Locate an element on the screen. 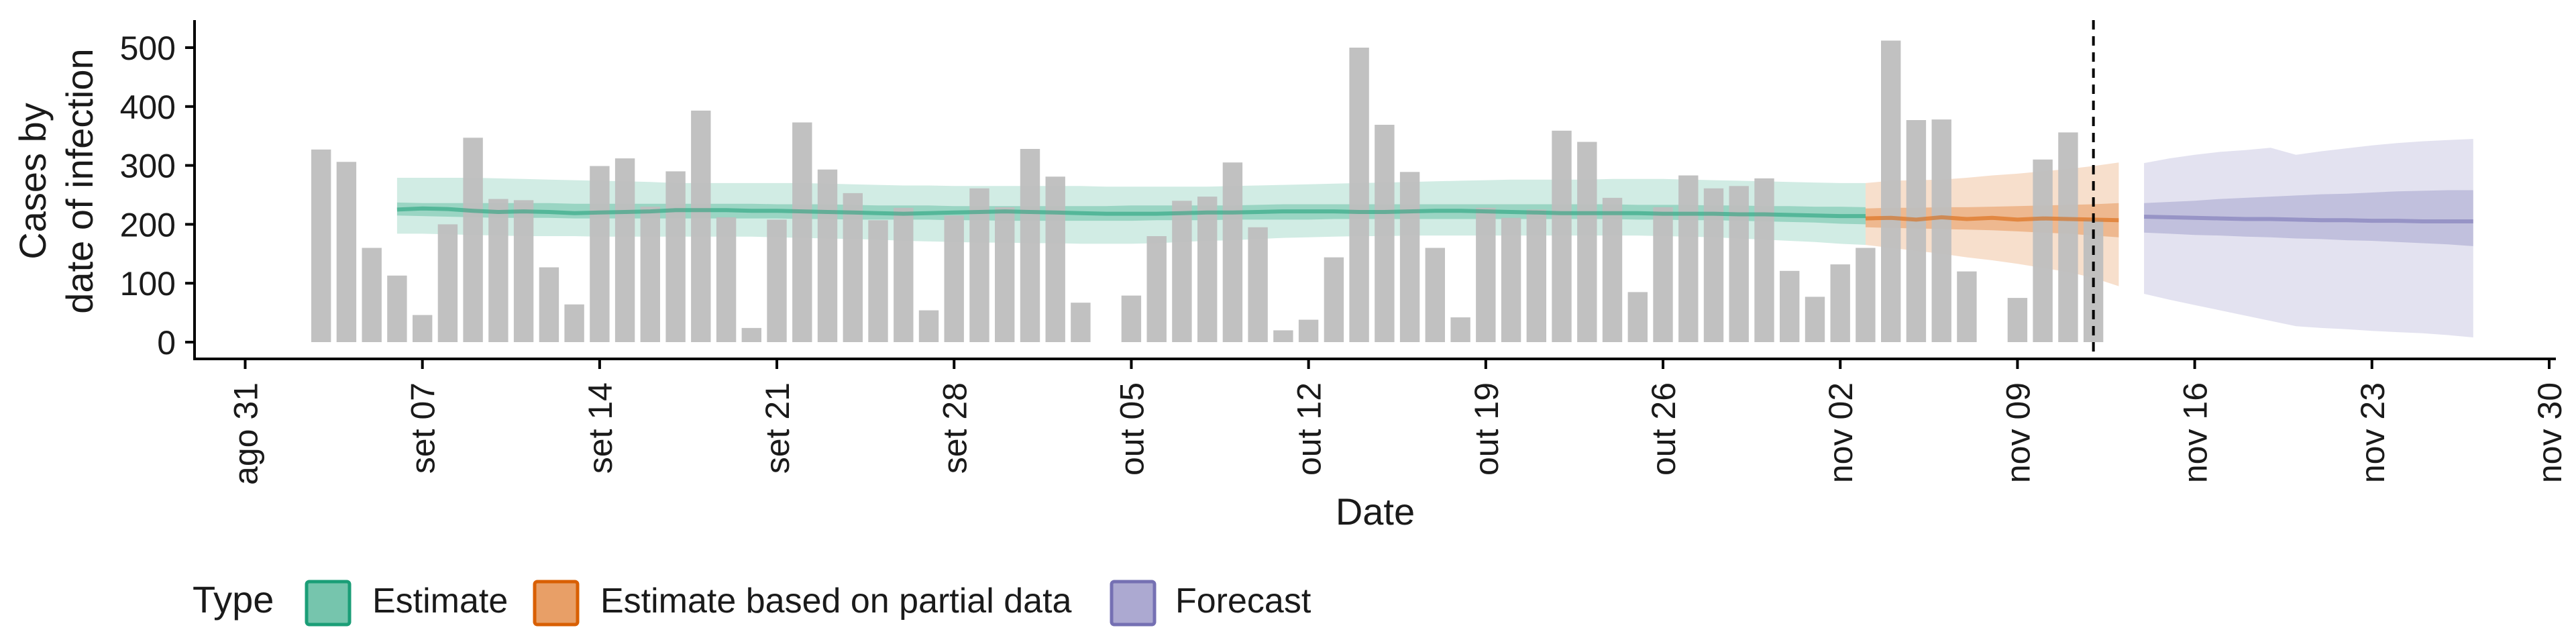  legend-label-2: Forecast is located at coordinates (1243, 601).